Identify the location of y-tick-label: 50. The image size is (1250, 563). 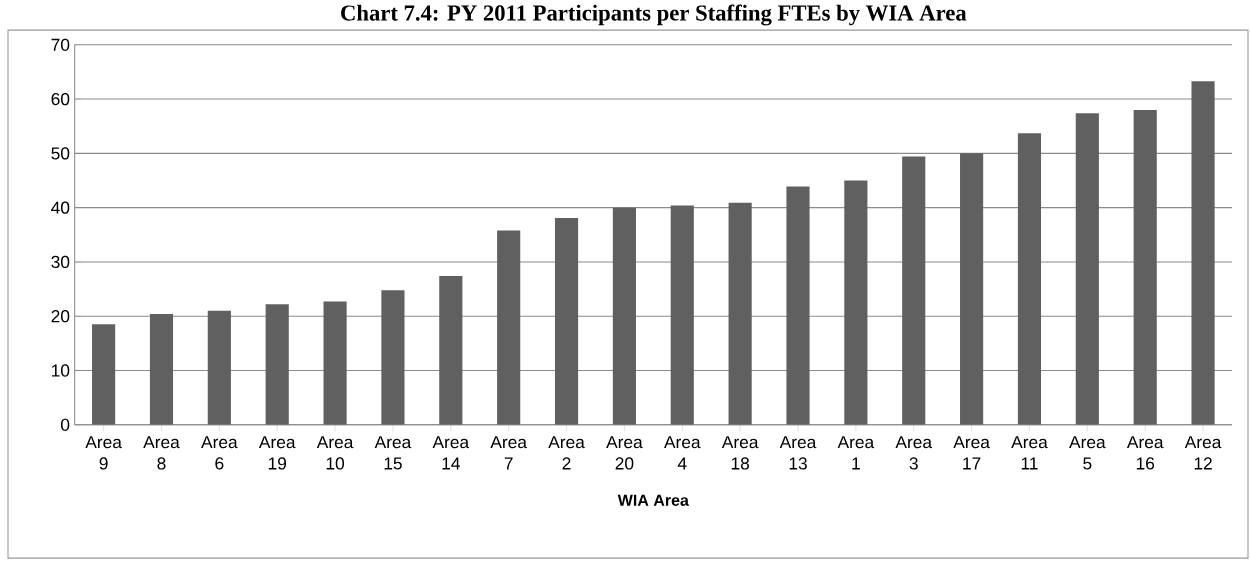
(60, 153).